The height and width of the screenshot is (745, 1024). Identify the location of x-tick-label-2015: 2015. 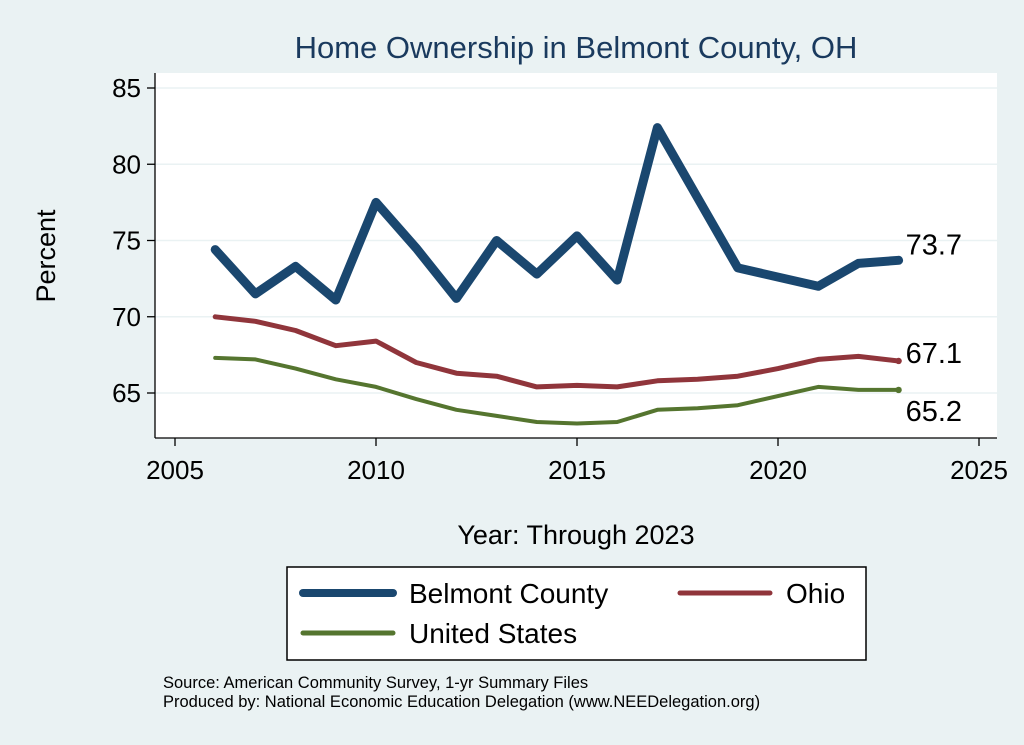
(577, 470).